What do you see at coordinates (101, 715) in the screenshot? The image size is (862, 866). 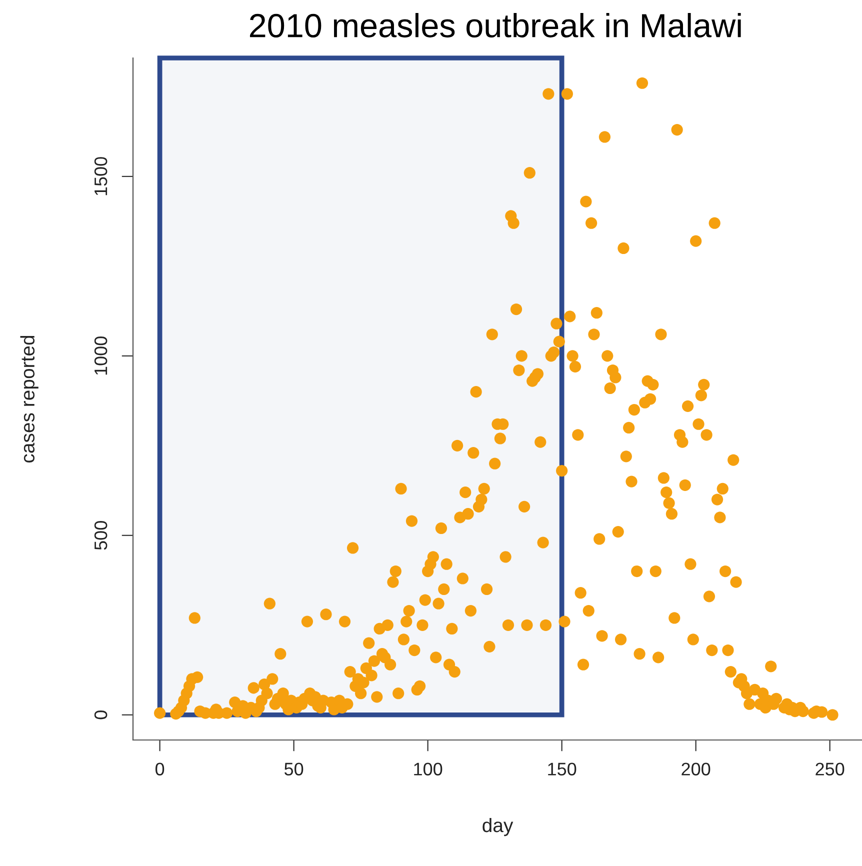 I see `y-tick-label: 0` at bounding box center [101, 715].